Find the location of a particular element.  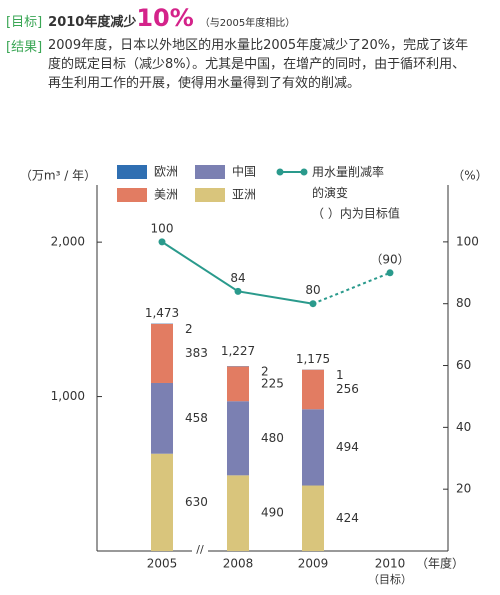

result-tag: [结果] is located at coordinates (24, 47).